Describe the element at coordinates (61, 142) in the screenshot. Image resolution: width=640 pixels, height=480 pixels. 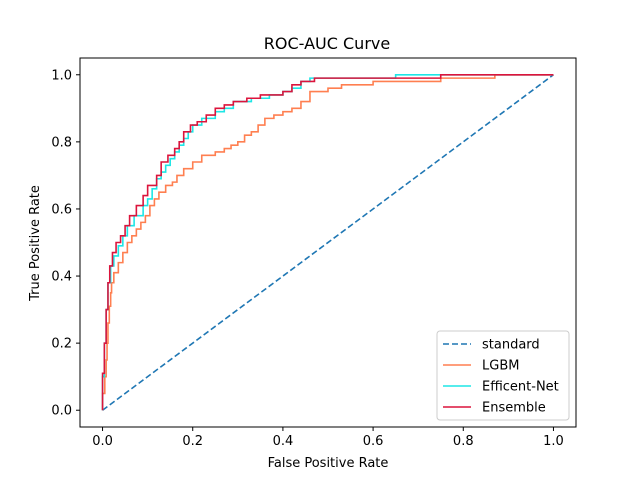
I see `y-tick-label: 0.8` at that location.